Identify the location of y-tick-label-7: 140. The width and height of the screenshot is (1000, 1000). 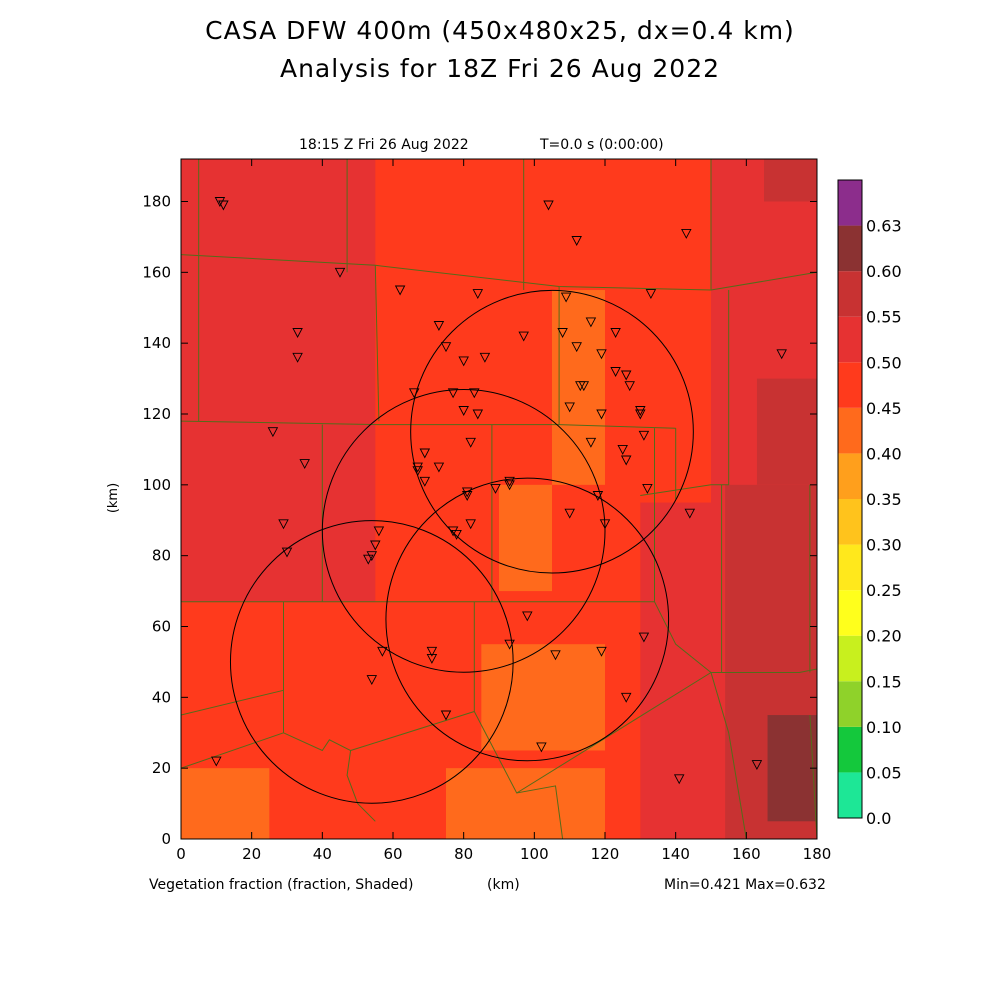
(156, 343).